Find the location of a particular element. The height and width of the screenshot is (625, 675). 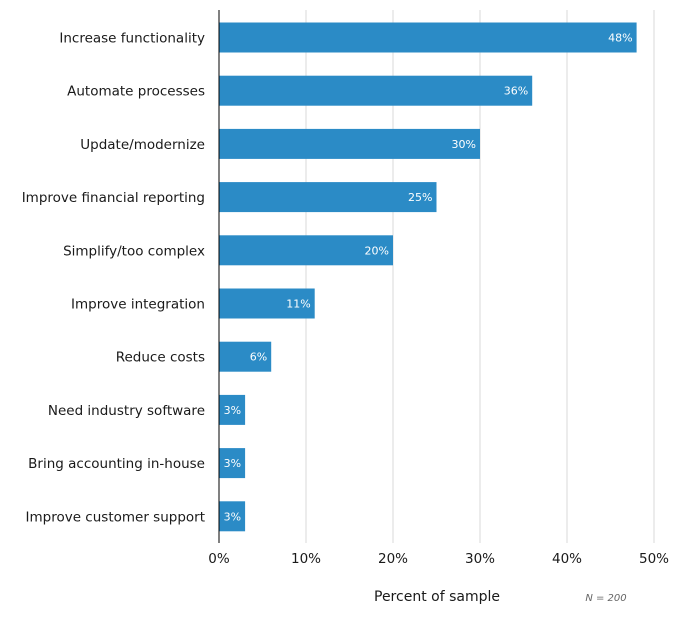

data-label-7: 3% is located at coordinates (232, 410).